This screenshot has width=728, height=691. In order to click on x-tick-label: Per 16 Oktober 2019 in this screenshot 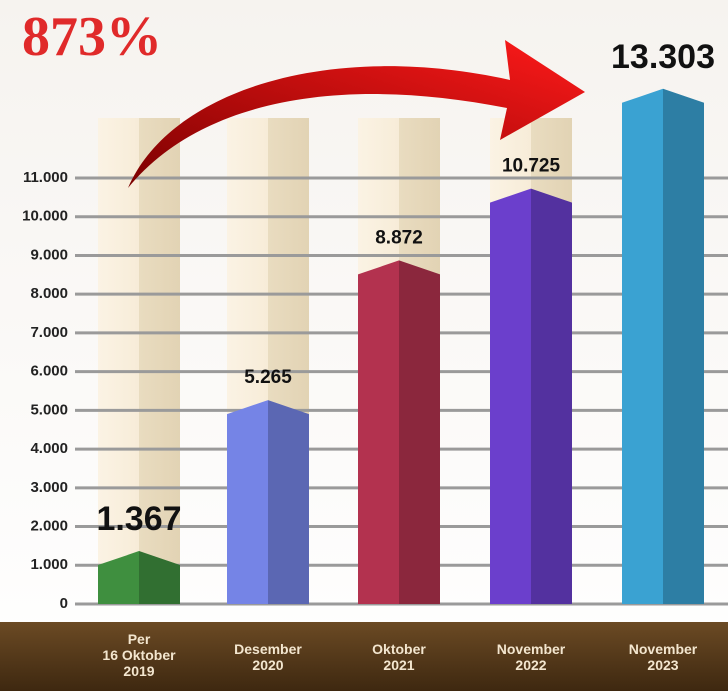, I will do `click(139, 655)`.